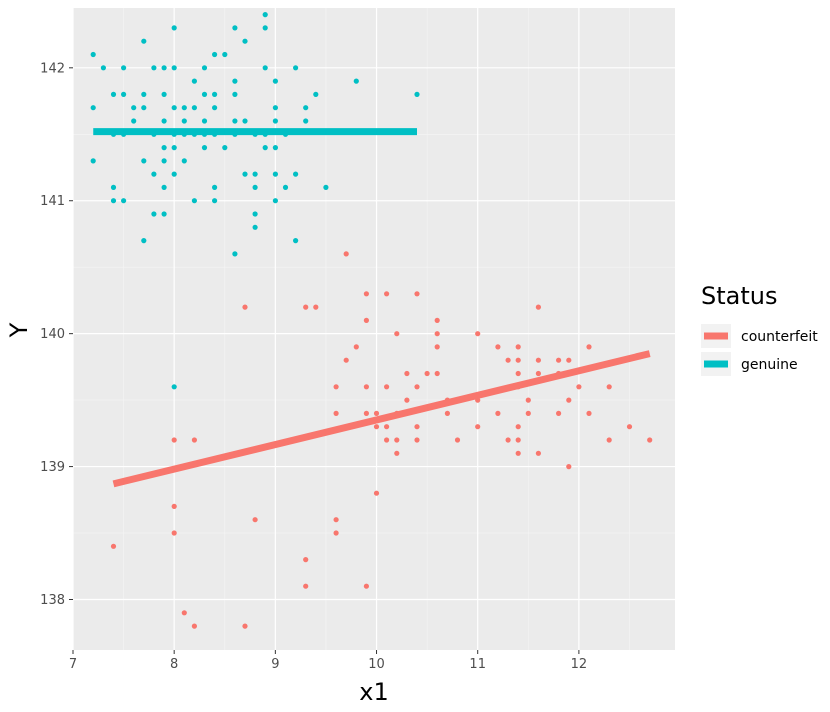 The width and height of the screenshot is (830, 712). Describe the element at coordinates (779, 337) in the screenshot. I see `legend-label-counterfeit: counterfeit` at that location.